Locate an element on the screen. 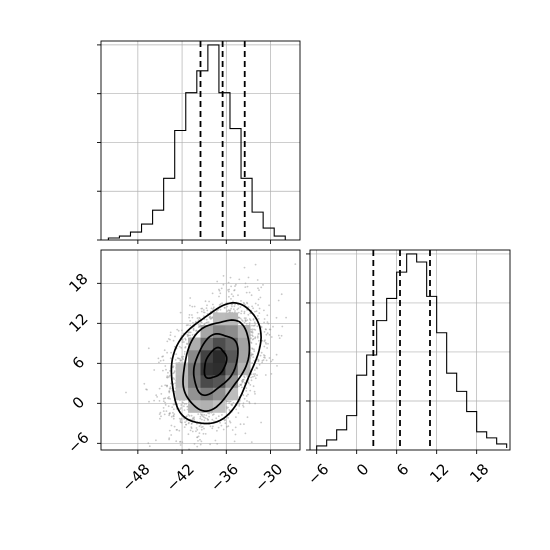  histogram-frame is located at coordinates (410, 350).